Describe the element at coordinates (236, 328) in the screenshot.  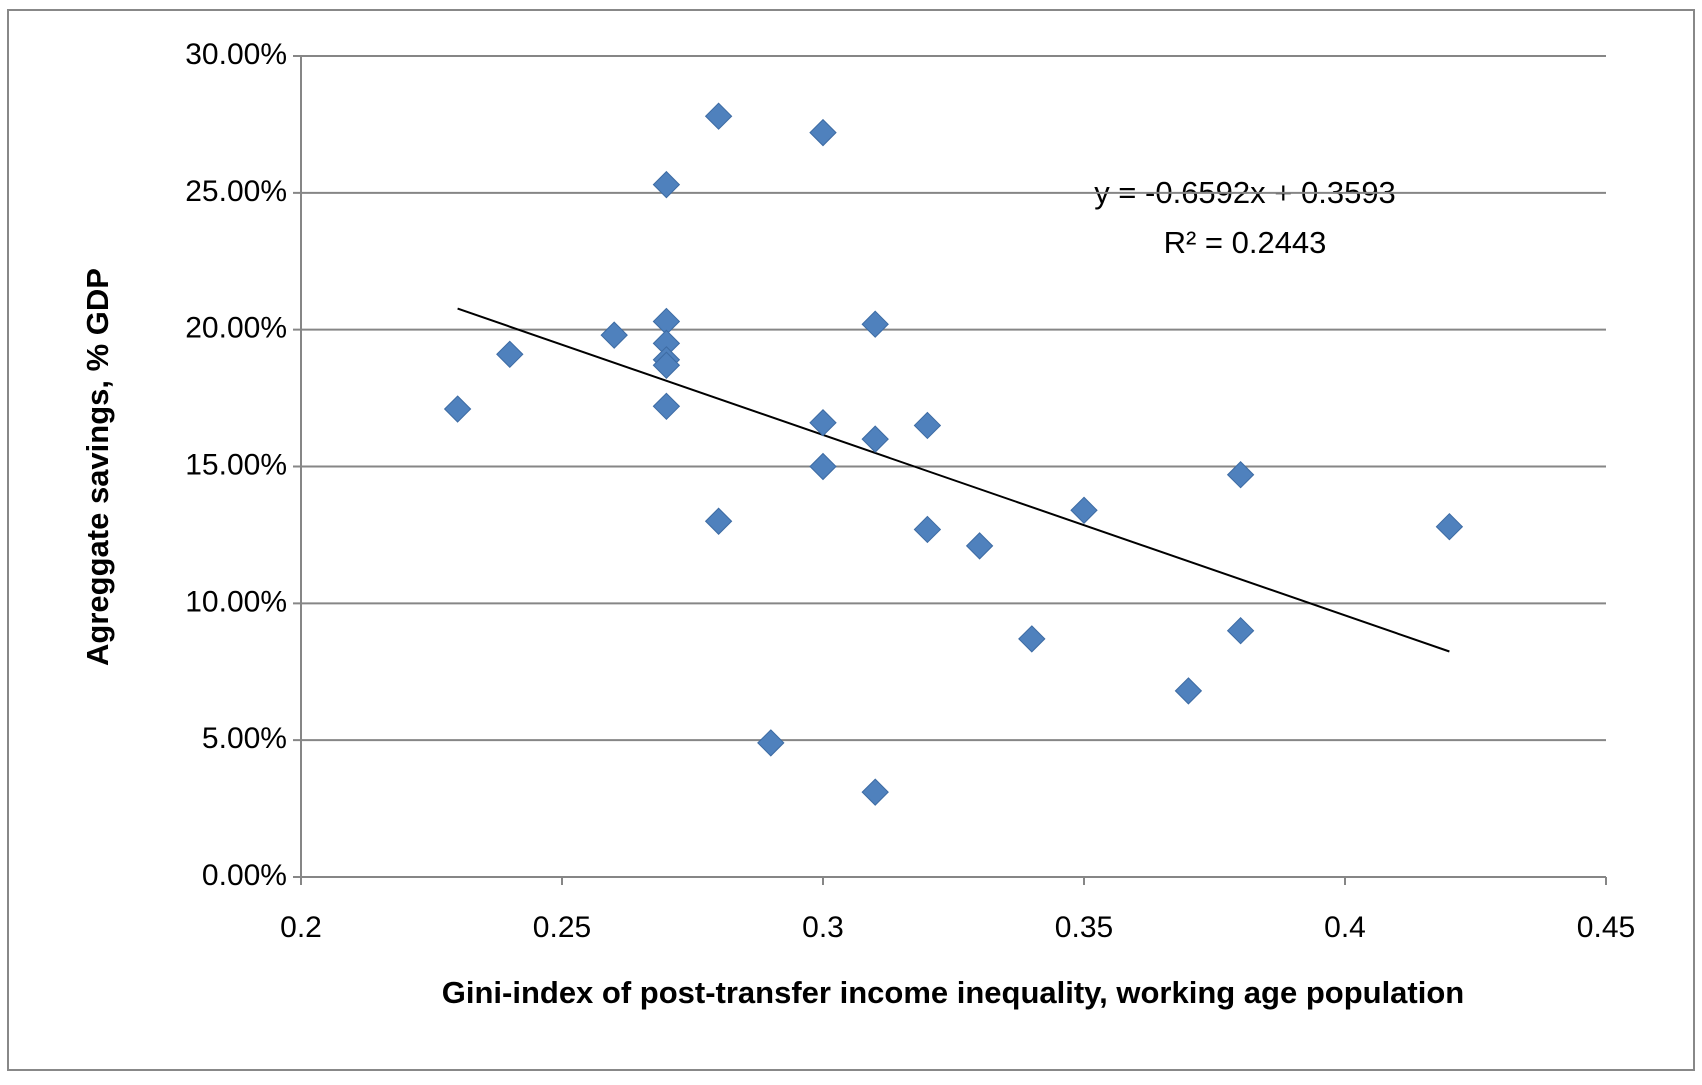
I see `y-tick-label: 20.00%` at that location.